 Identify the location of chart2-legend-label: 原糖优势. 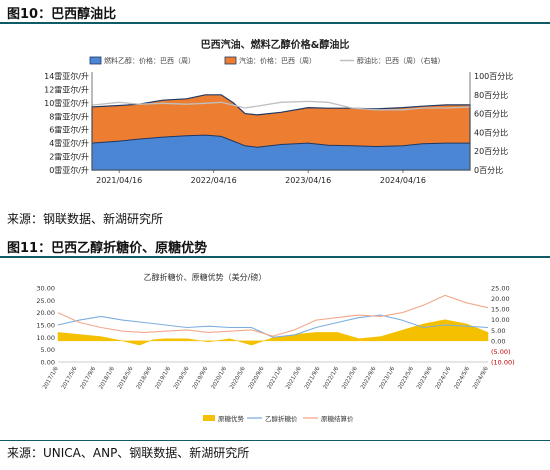
(231, 418).